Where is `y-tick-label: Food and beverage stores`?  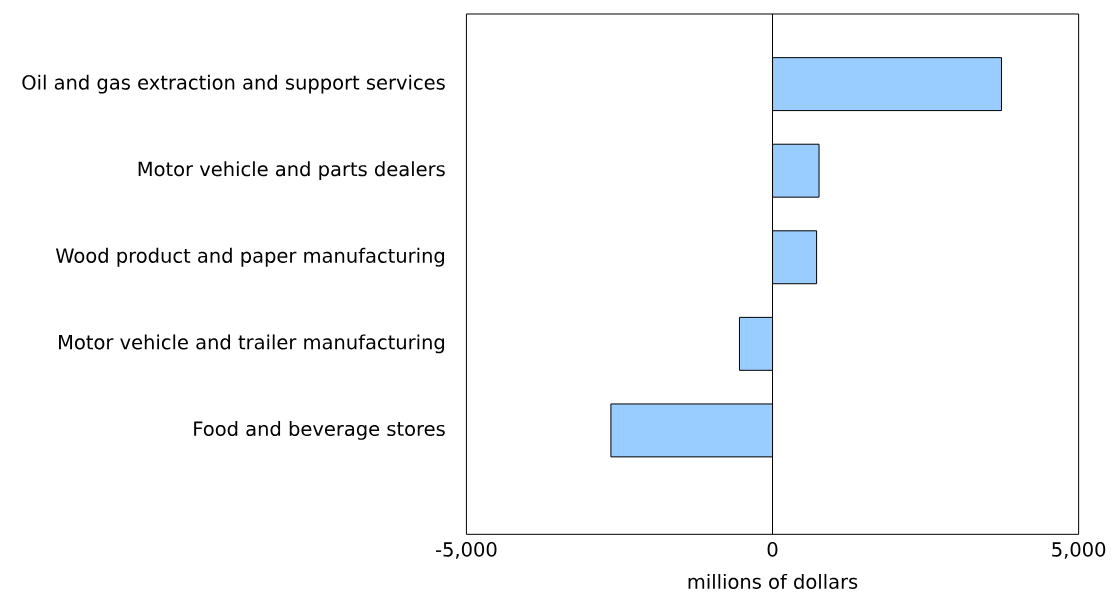
y-tick-label: Food and beverage stores is located at coordinates (319, 430).